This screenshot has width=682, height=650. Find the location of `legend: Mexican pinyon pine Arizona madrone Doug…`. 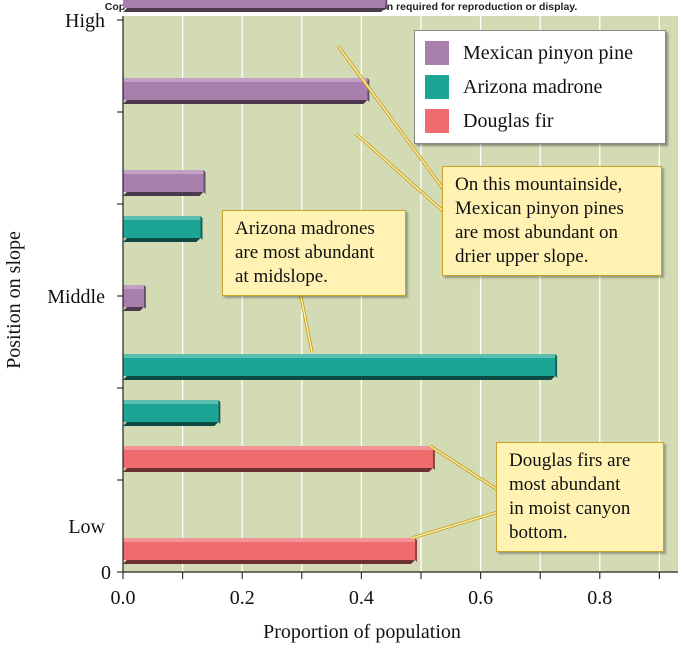

legend: Mexican pinyon pine Arizona madrone Doug… is located at coordinates (540, 87).